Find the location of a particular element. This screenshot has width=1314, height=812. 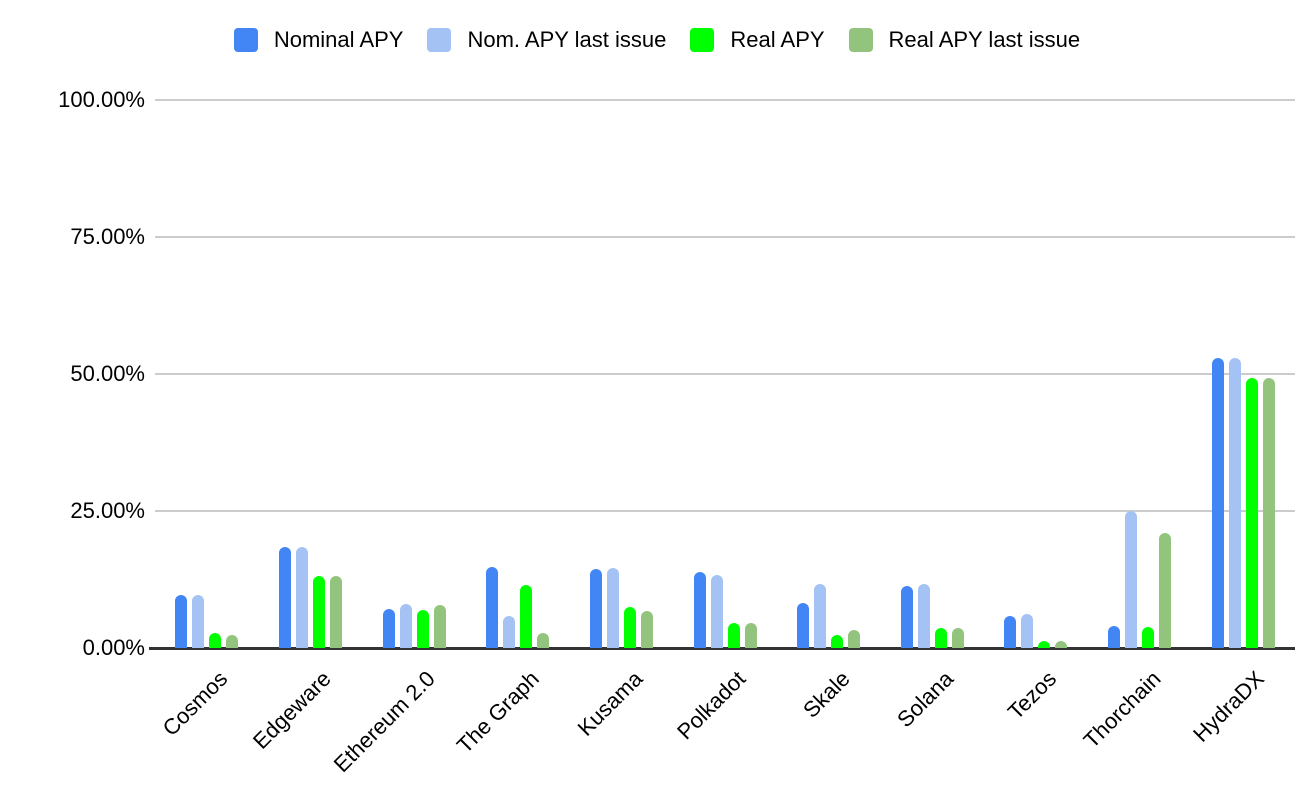

x-axis-label-hydradx: HydraDX is located at coordinates (1228, 706).